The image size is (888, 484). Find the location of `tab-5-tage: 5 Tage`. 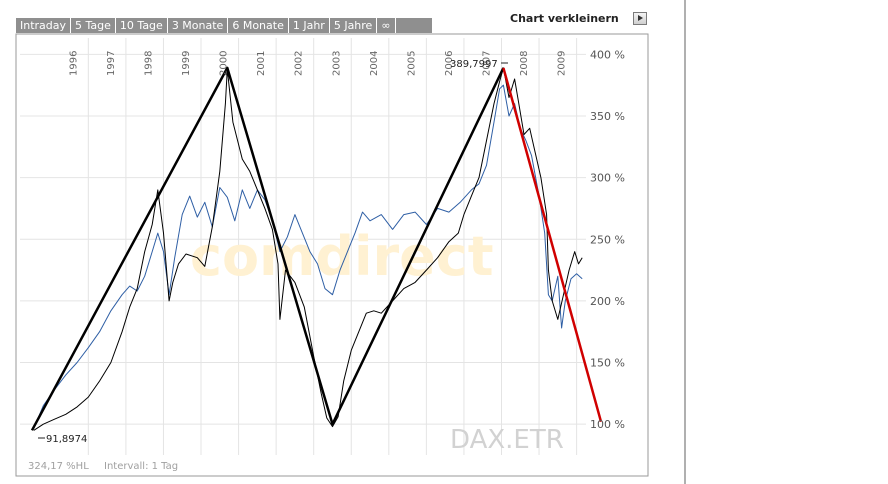

tab-5-tage: 5 Tage is located at coordinates (93, 25).